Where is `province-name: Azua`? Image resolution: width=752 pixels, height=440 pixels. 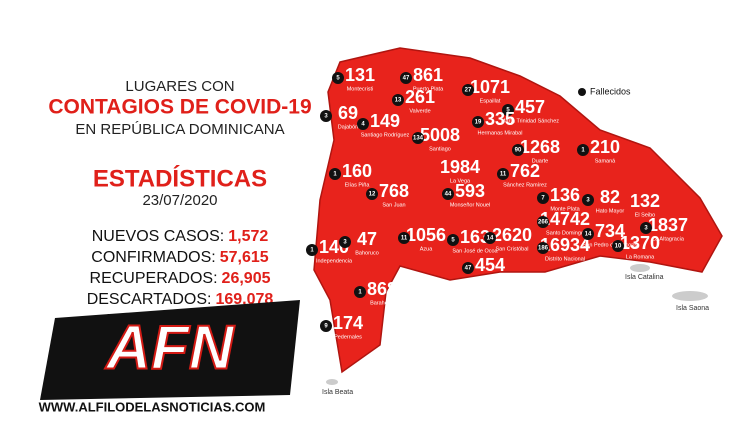 province-name: Azua is located at coordinates (426, 249).